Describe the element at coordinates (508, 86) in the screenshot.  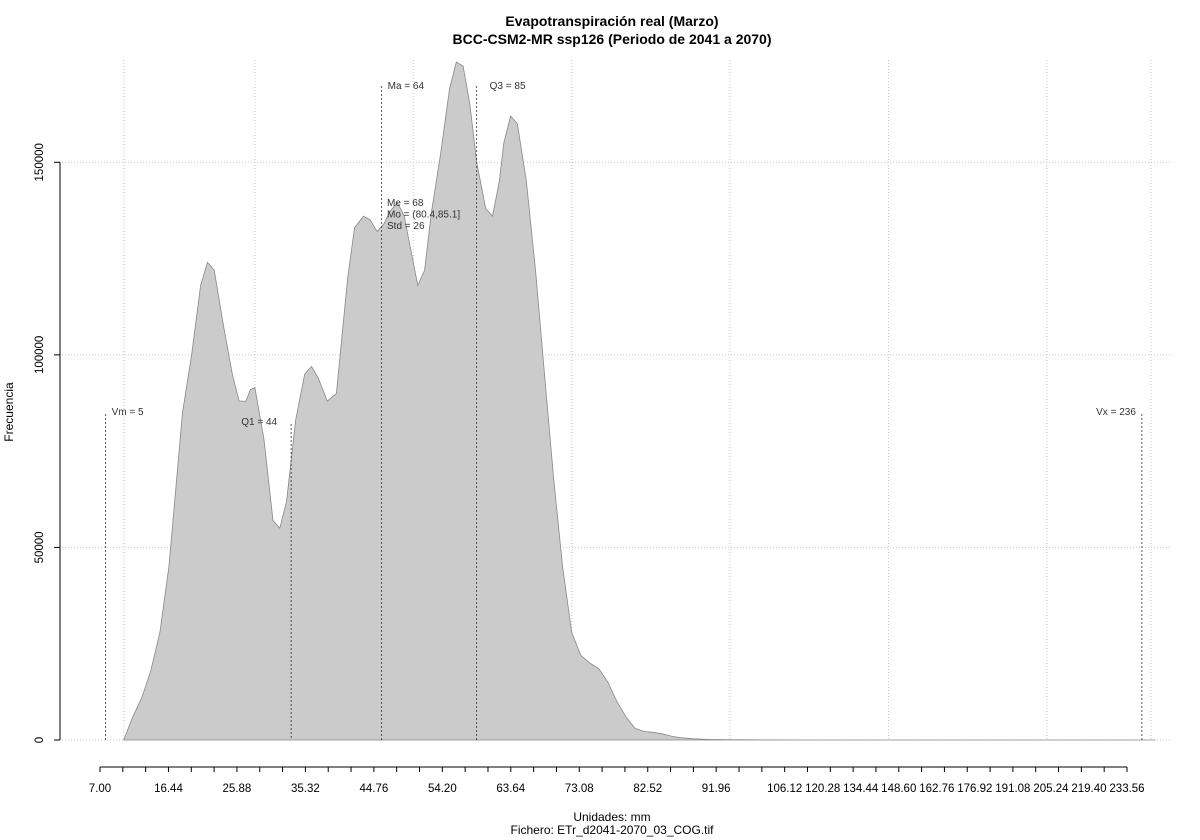
I see `q3-label: Q3 = 85` at that location.